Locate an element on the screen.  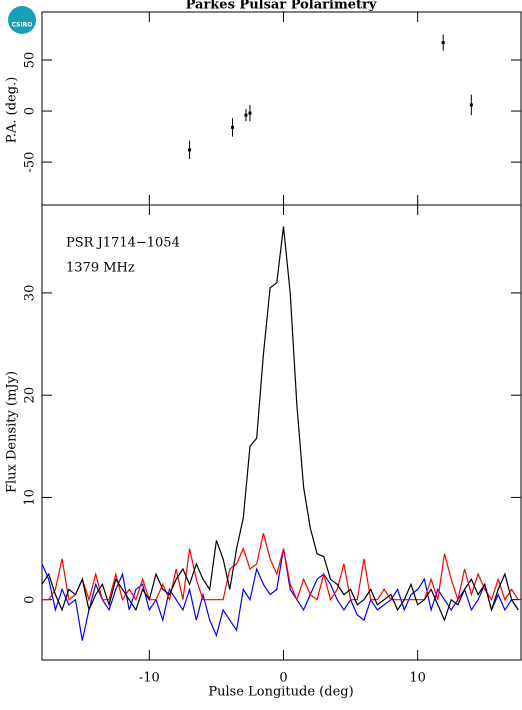
logo is located at coordinates (22, 20).